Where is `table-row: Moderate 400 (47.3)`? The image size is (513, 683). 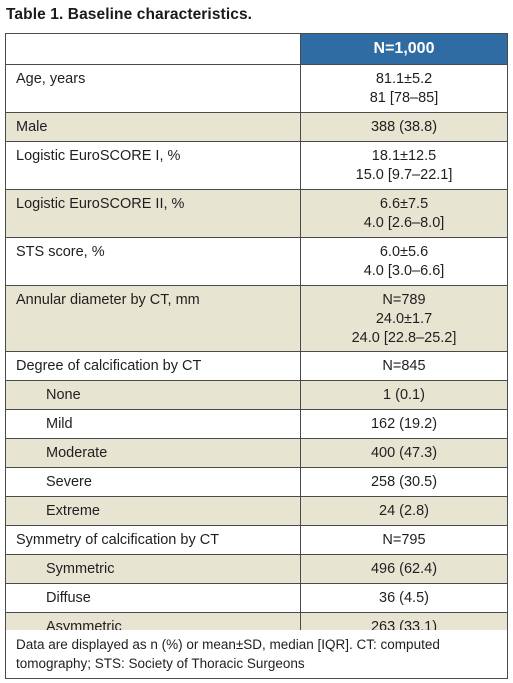
table-row: Moderate 400 (47.3) is located at coordinates (256, 452).